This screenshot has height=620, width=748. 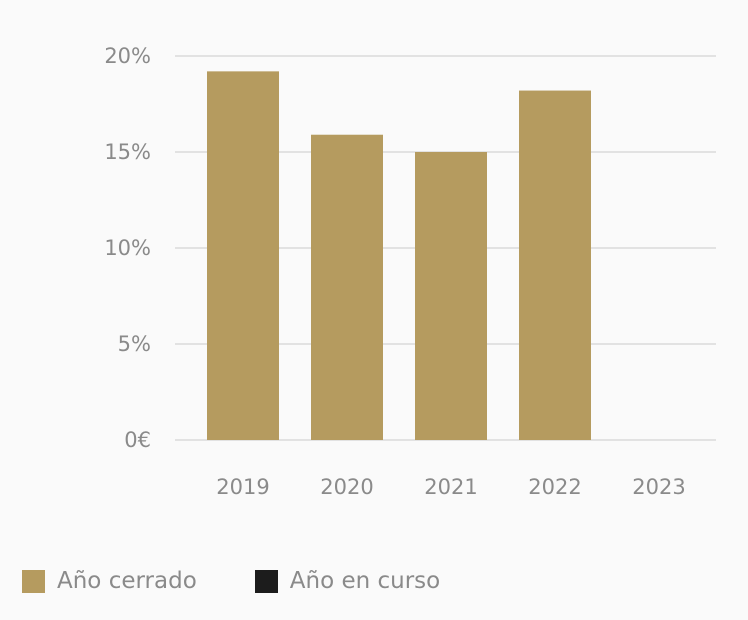 I want to click on chart-legend: Año cerrado Año en curso, so click(x=260, y=581).